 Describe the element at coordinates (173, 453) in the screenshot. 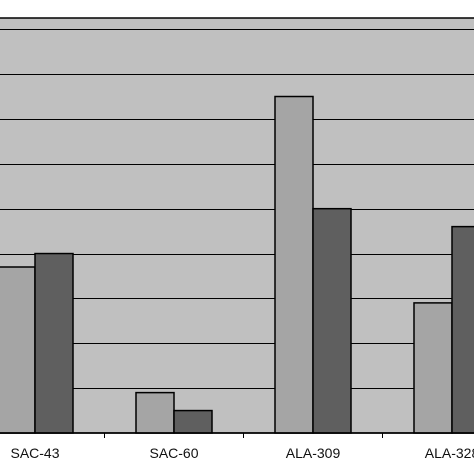

I see `x-tick-label-sac-60: SAC-60` at that location.